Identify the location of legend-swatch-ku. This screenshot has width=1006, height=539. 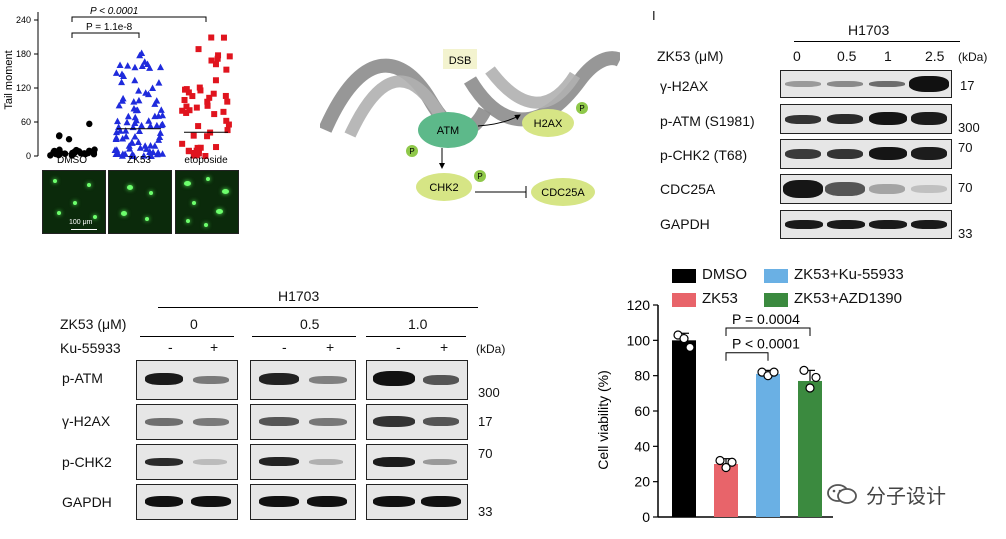
(776, 276).